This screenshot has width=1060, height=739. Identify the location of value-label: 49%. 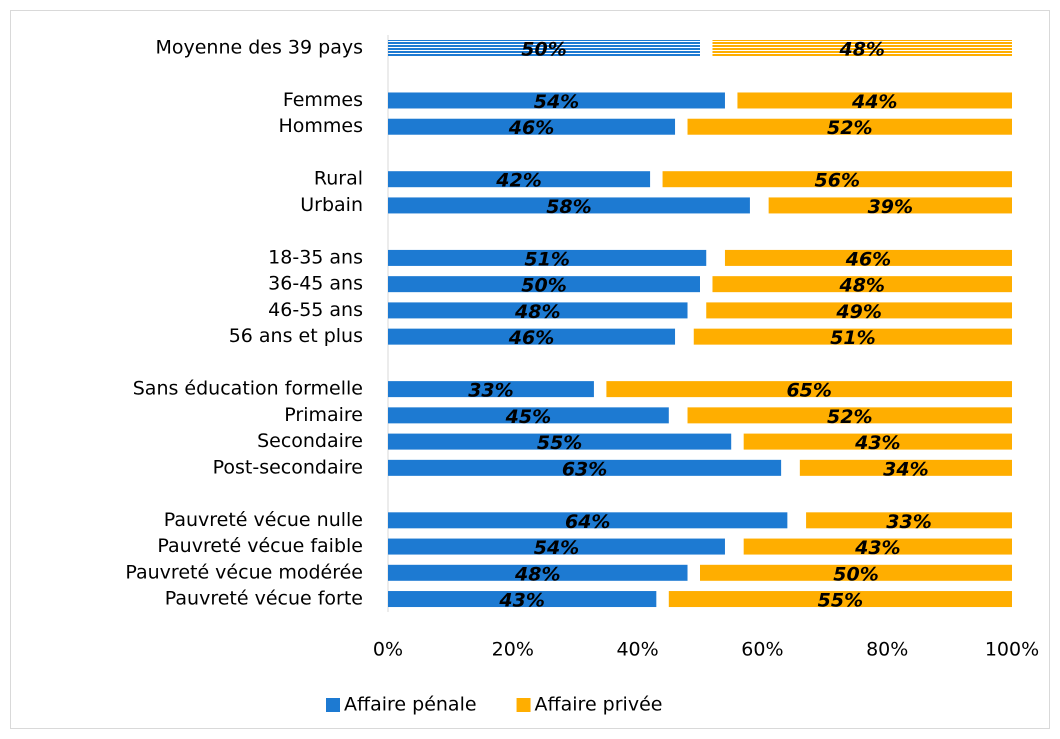
(858, 312).